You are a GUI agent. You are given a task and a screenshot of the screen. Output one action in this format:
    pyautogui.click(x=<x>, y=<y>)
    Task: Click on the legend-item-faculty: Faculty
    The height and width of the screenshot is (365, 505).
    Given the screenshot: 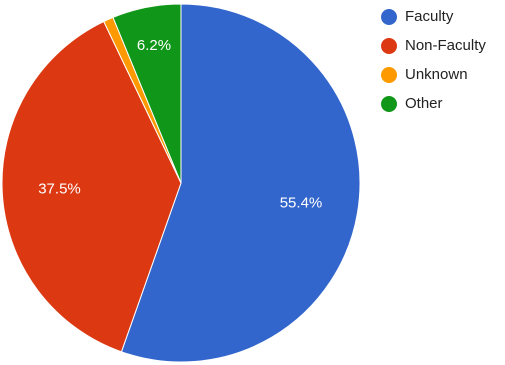 What is the action you would take?
    pyautogui.click(x=443, y=16)
    